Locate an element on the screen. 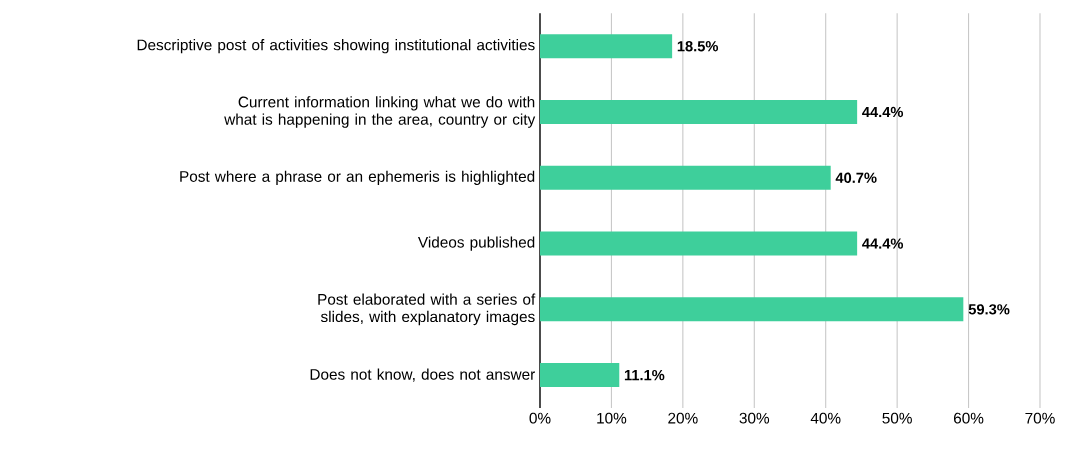  y-tick-label: Post elaborated with a series of slides, with explanatory images is located at coordinates (427, 309).